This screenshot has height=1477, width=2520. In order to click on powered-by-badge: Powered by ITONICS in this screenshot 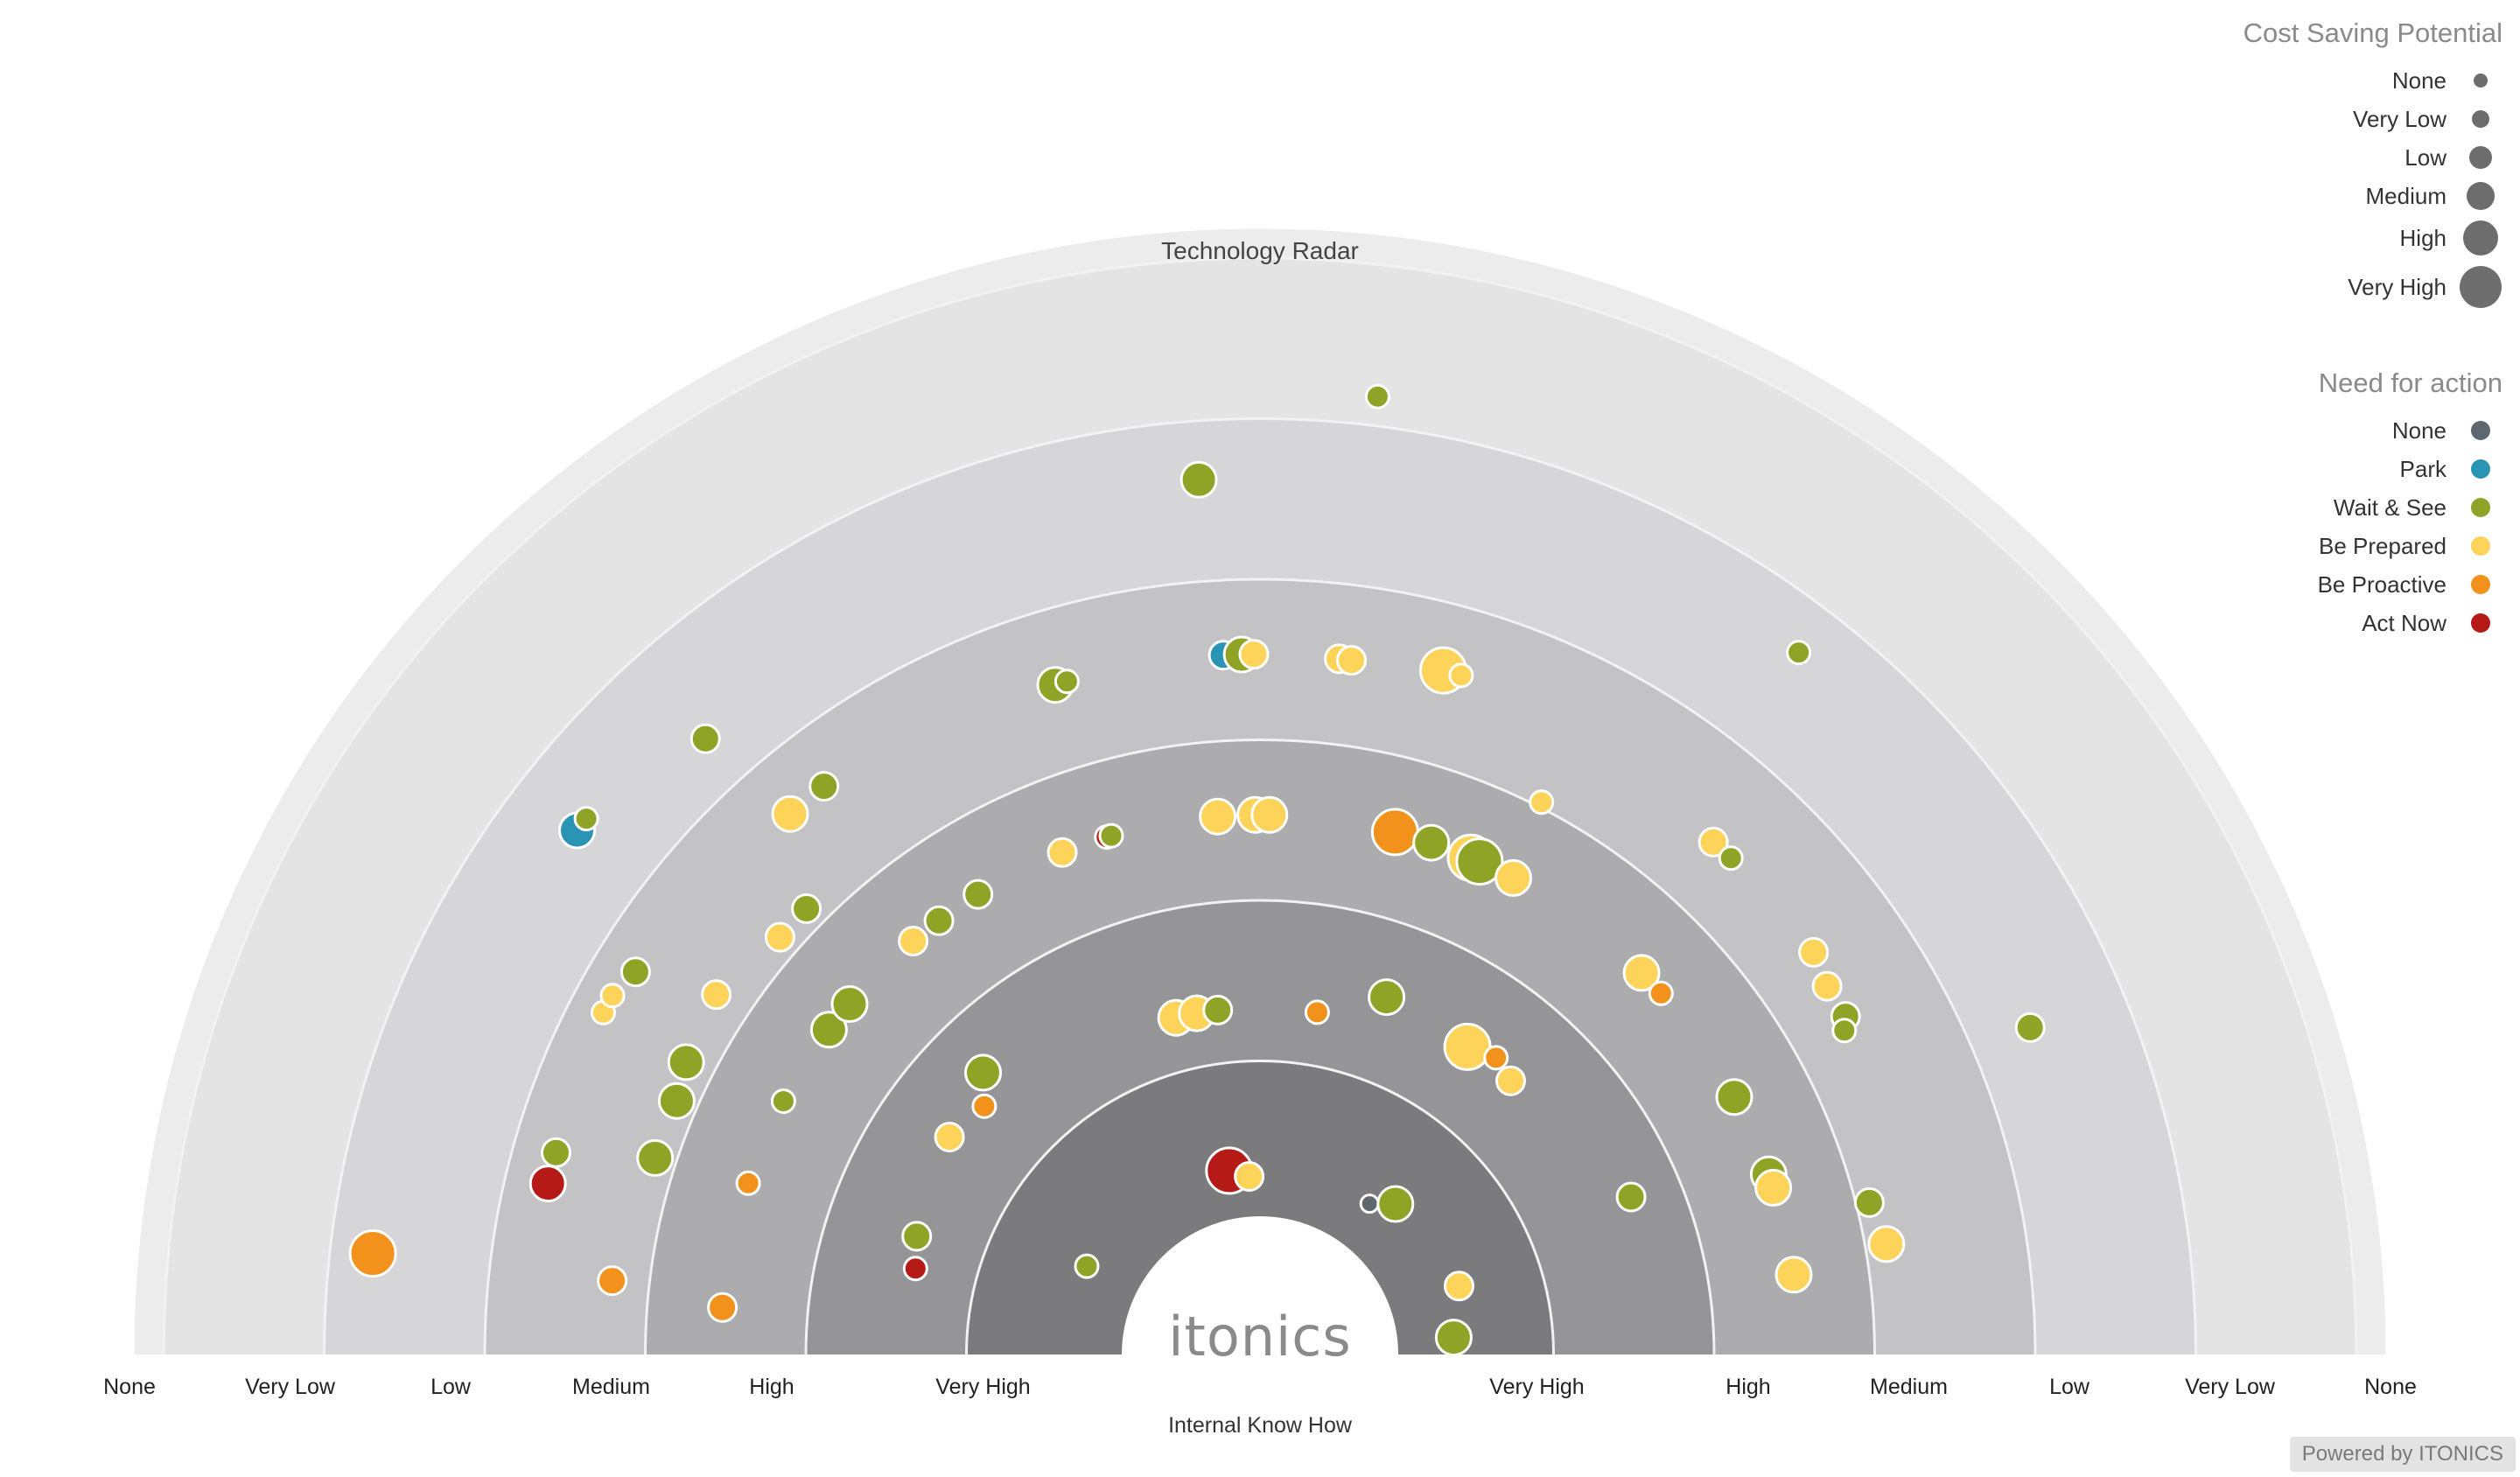, I will do `click(2402, 1454)`.